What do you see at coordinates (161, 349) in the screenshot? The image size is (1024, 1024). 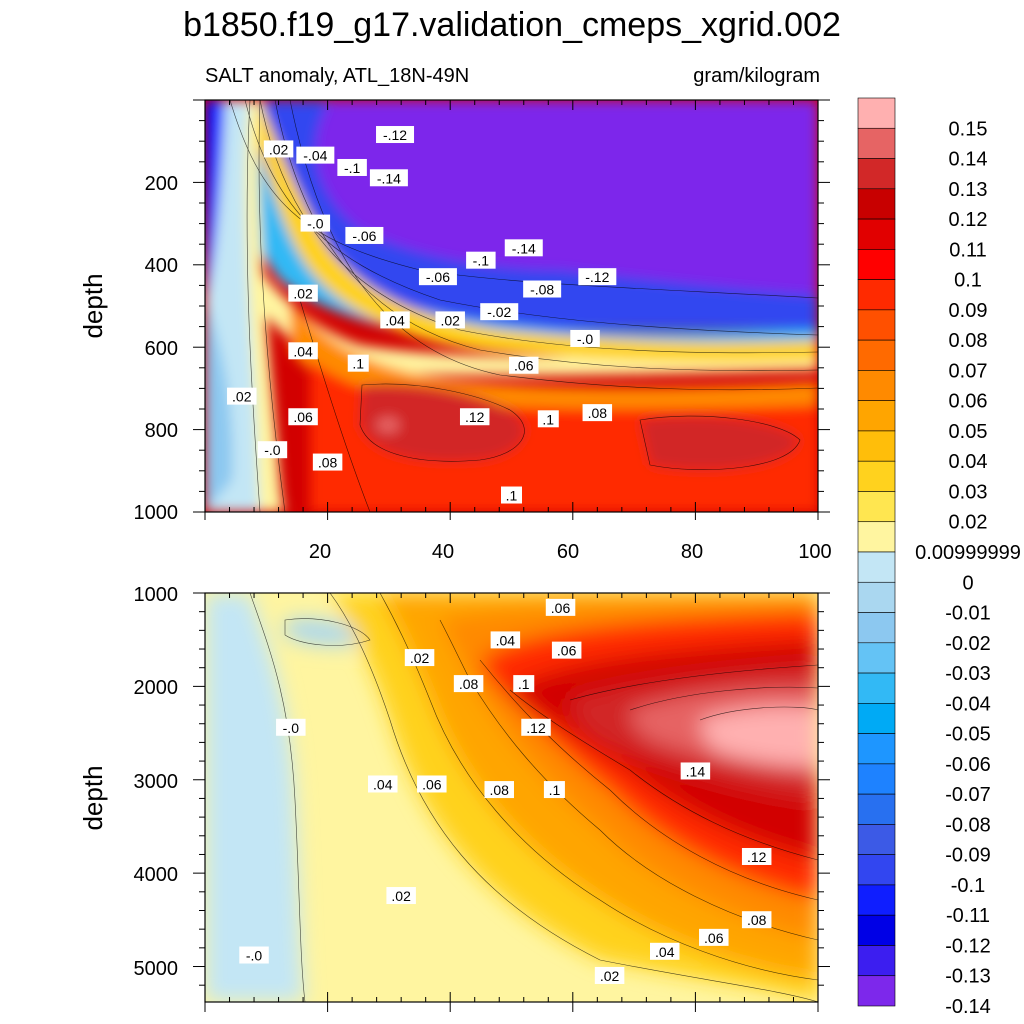 I see `upper-y-tick-label: 600` at bounding box center [161, 349].